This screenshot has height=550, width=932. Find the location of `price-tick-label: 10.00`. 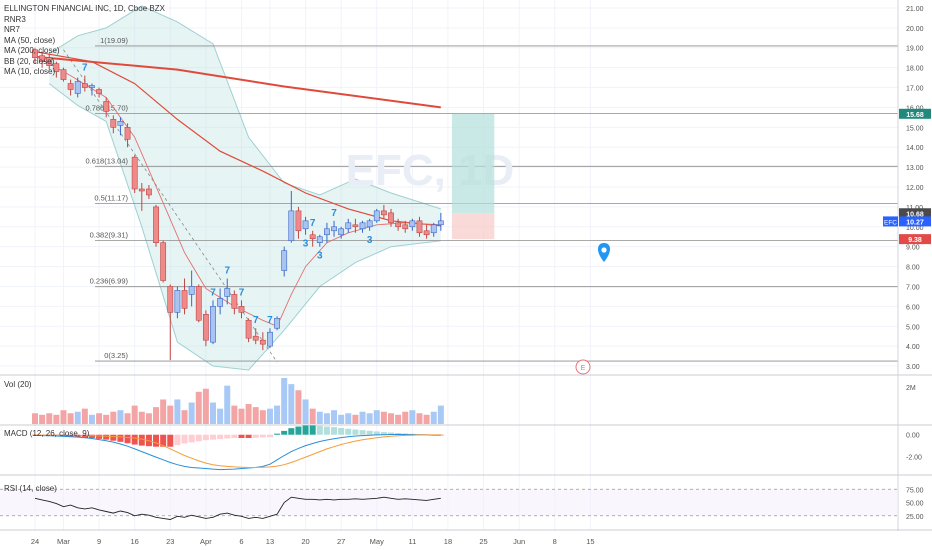

price-tick-label: 10.00 is located at coordinates (915, 228).